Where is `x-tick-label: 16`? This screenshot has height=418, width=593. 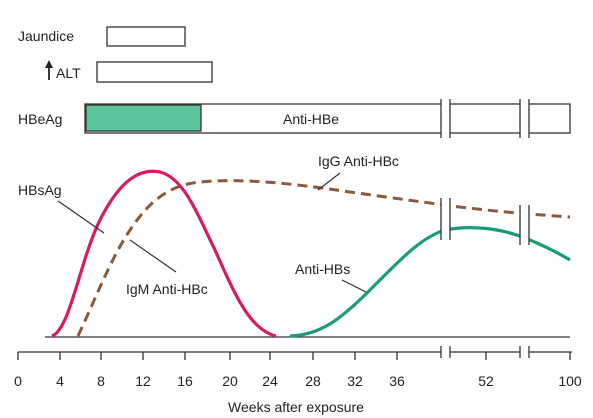
x-tick-label: 16 is located at coordinates (185, 381).